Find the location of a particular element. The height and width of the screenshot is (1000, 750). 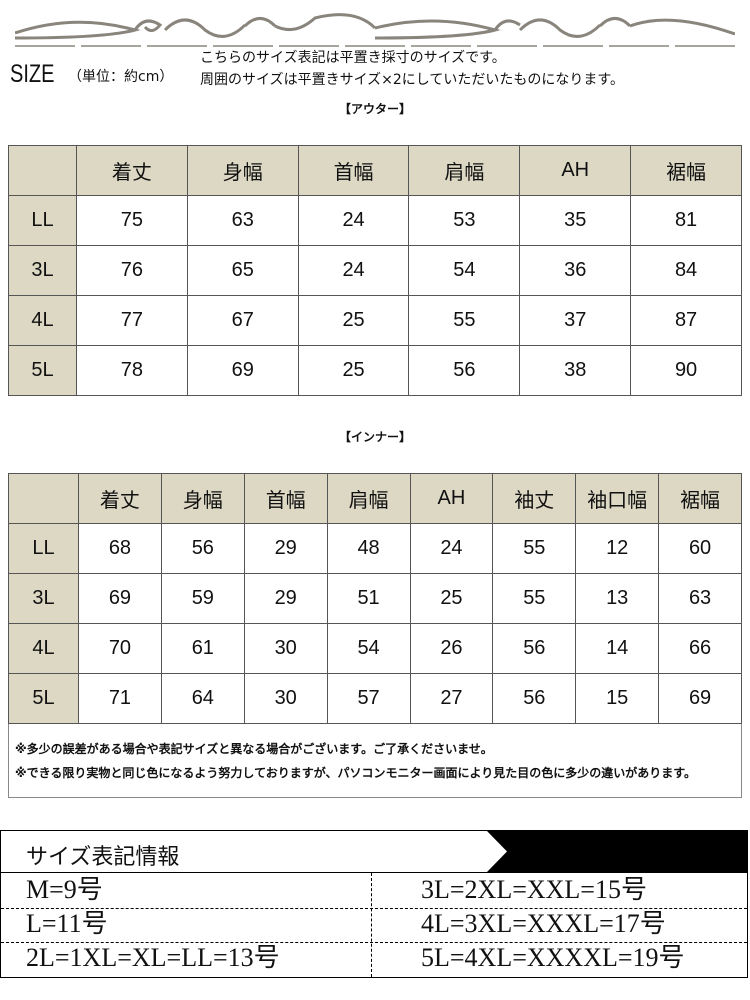

table-row: LL 75 63 24 53 35 81 is located at coordinates (375, 220).